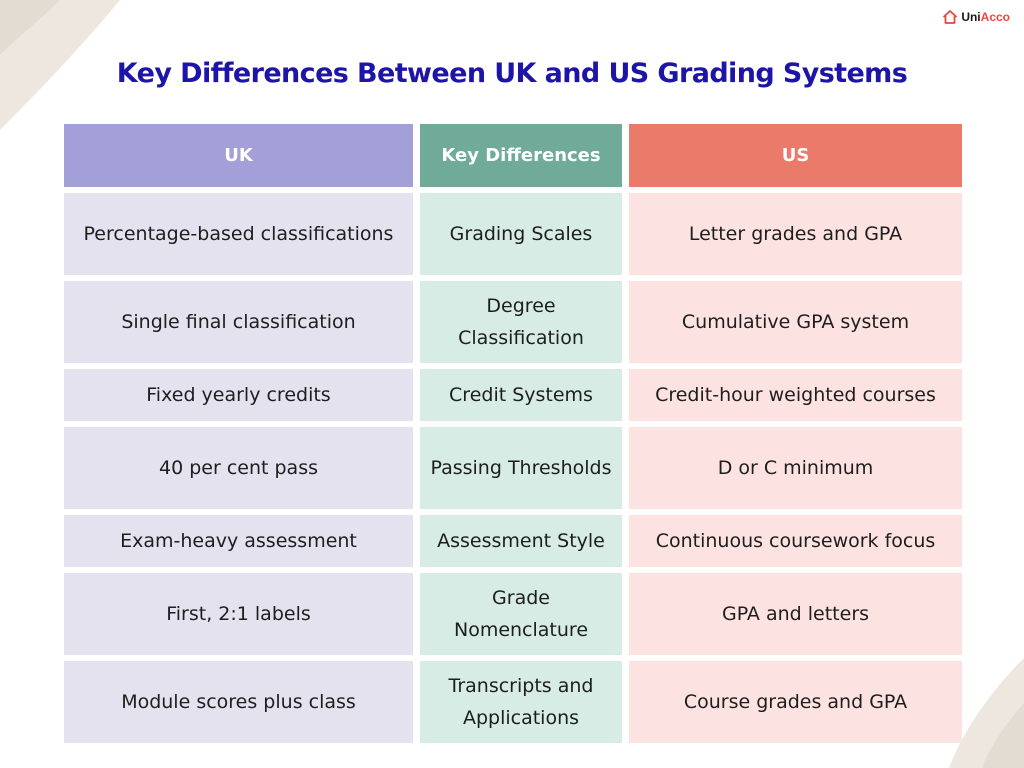 This screenshot has height=768, width=1024. What do you see at coordinates (521, 395) in the screenshot?
I see `row-3-key: Credit Systems` at bounding box center [521, 395].